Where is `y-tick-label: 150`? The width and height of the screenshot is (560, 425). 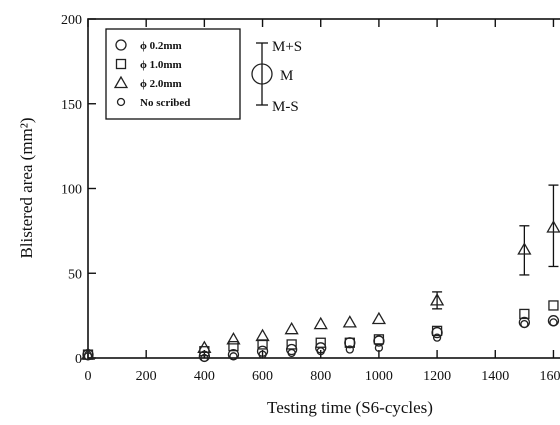
y-tick-label: 150 is located at coordinates (71, 105).